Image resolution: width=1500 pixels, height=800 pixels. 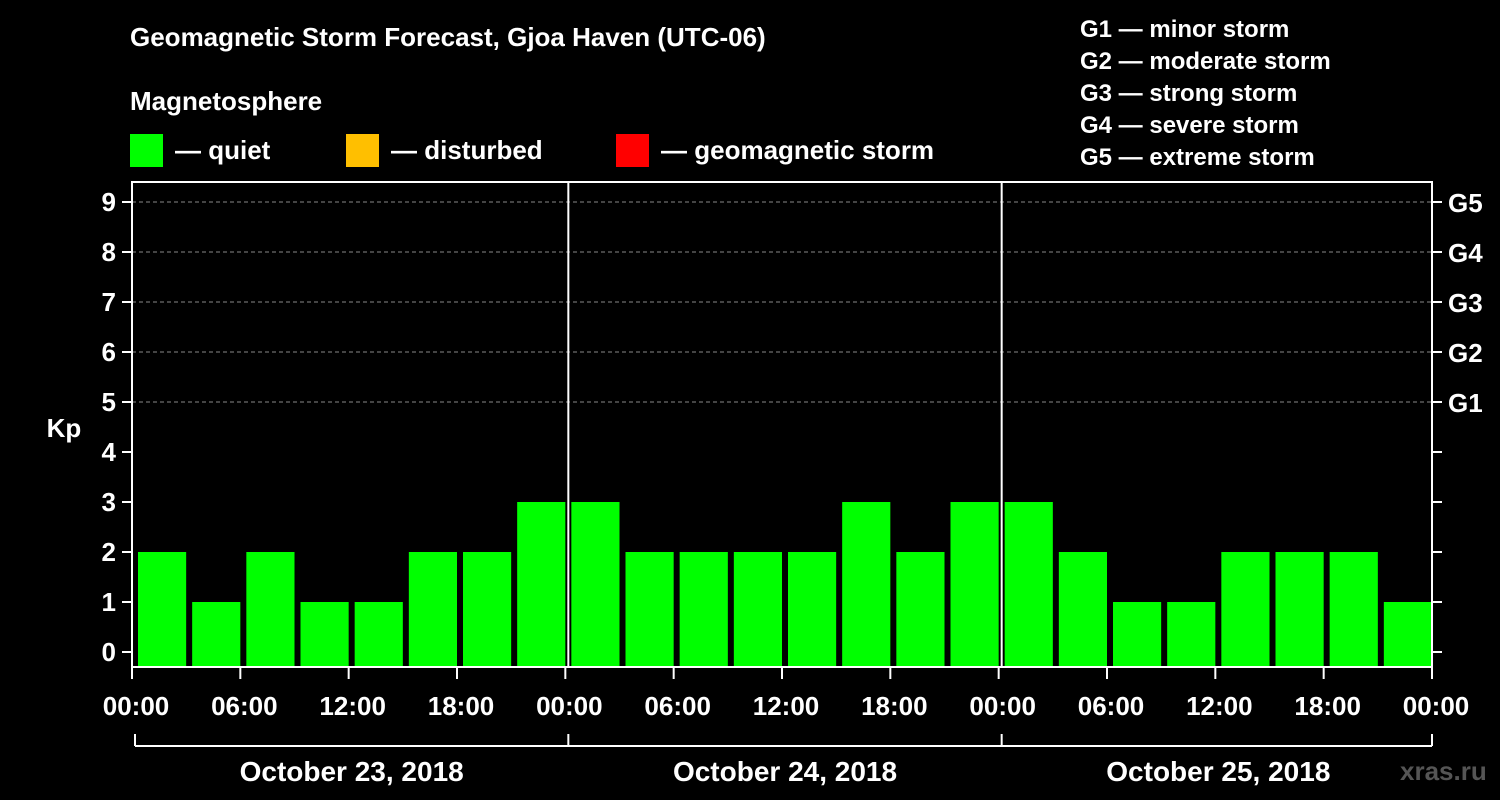 What do you see at coordinates (109, 552) in the screenshot?
I see `y-tick-label: 2` at bounding box center [109, 552].